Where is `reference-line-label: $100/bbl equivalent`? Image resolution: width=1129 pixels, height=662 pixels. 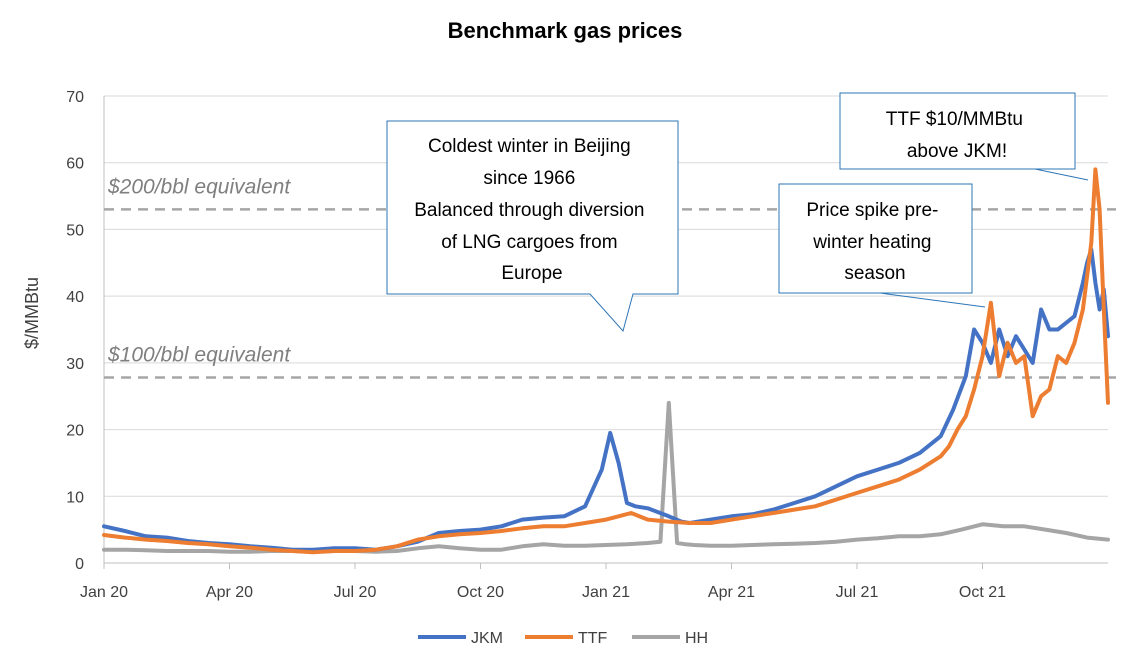 reference-line-label: $100/bbl equivalent is located at coordinates (199, 355).